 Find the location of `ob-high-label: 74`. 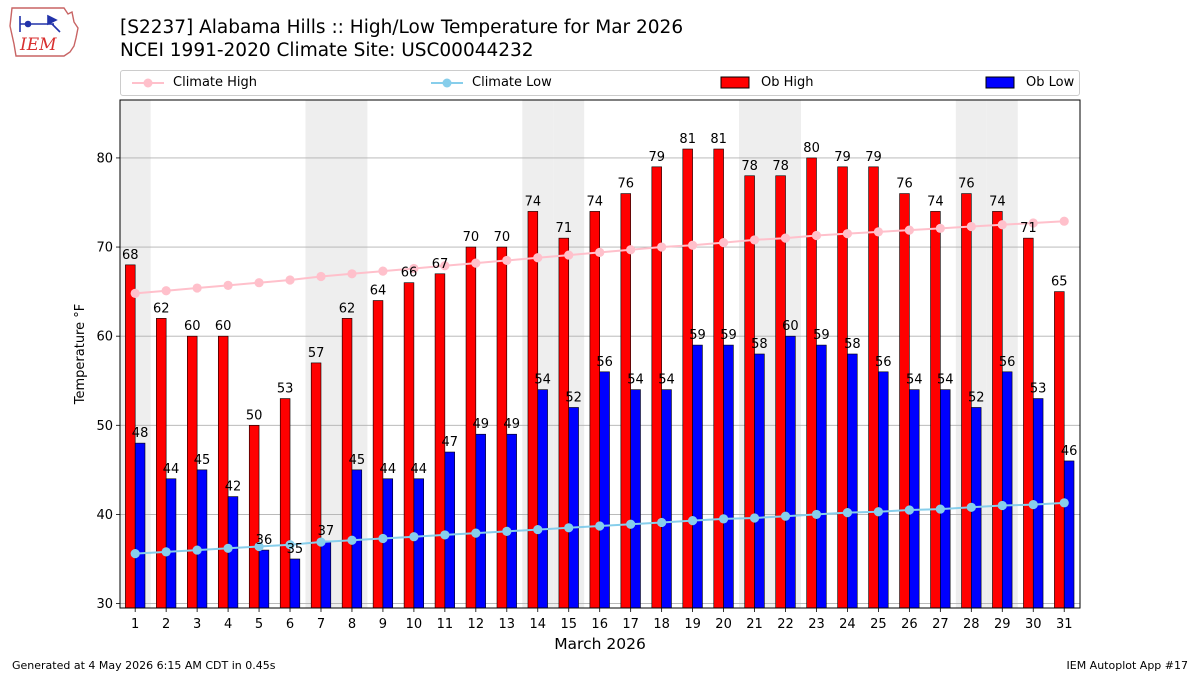

ob-high-label: 74 is located at coordinates (997, 201).